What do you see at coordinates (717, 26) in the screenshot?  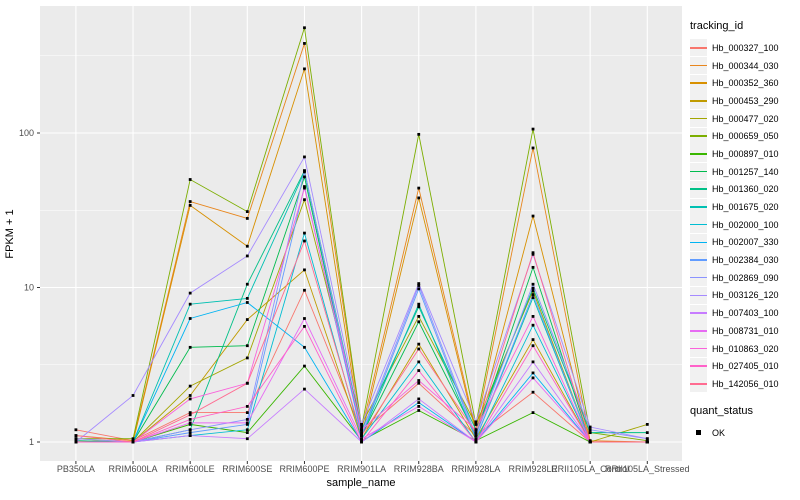 I see `legend-title-tracking-id: tracking_id` at bounding box center [717, 26].